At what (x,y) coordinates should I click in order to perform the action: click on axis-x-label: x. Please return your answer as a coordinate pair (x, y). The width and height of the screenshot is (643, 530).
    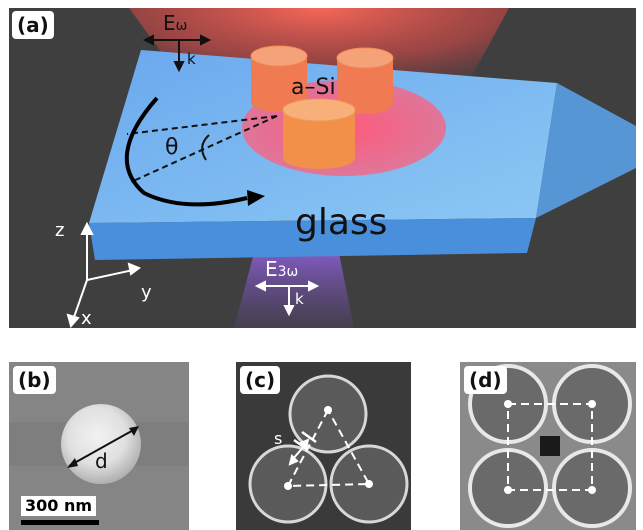
    Looking at the image, I should click on (86, 318).